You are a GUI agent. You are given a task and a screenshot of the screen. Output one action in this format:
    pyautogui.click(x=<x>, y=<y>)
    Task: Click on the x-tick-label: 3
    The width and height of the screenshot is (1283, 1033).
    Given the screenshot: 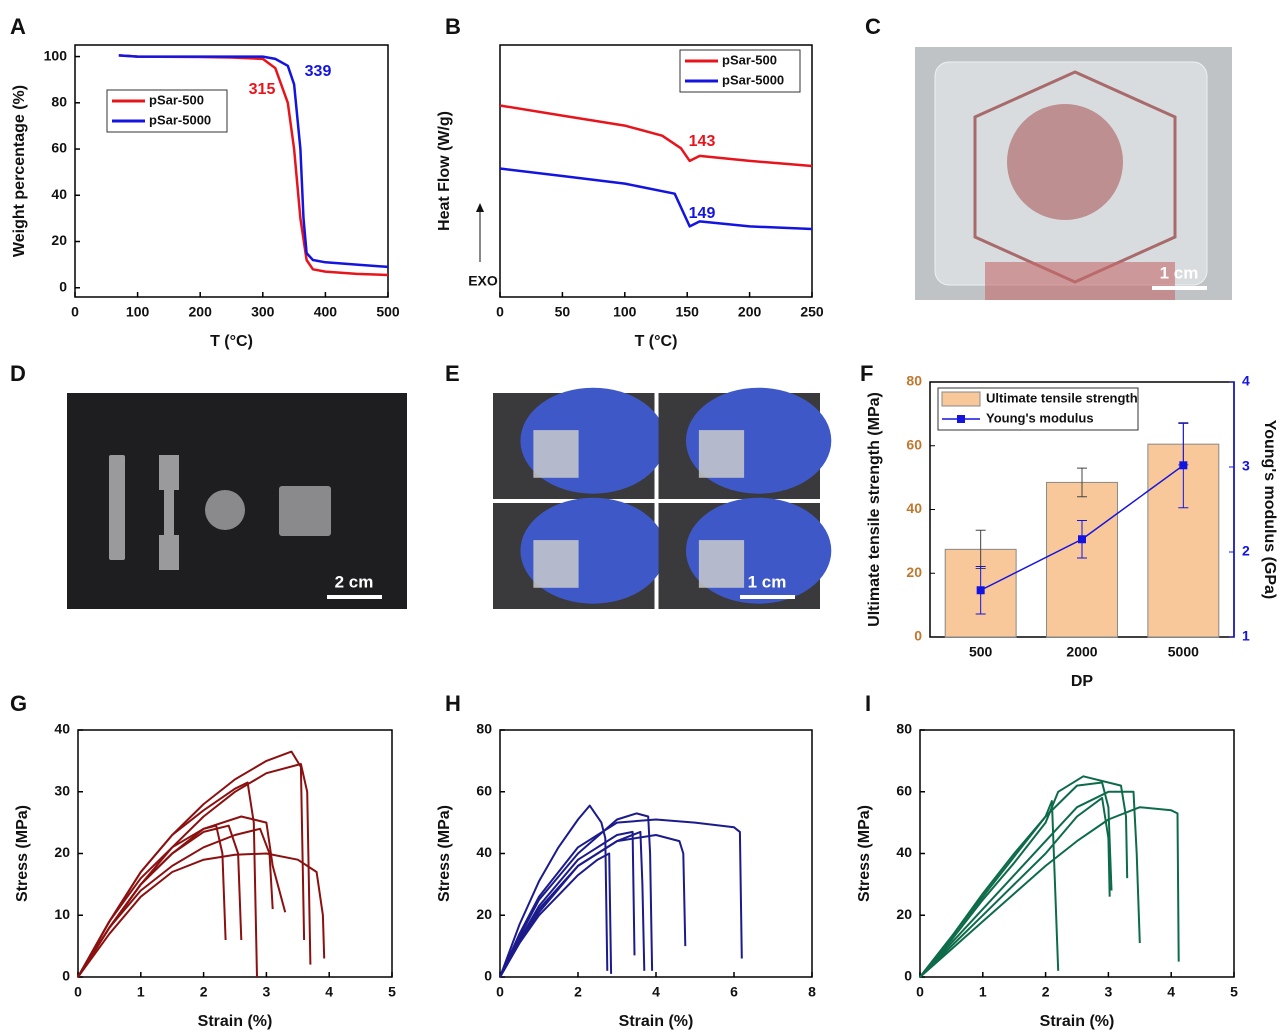 What is the action you would take?
    pyautogui.click(x=267, y=992)
    